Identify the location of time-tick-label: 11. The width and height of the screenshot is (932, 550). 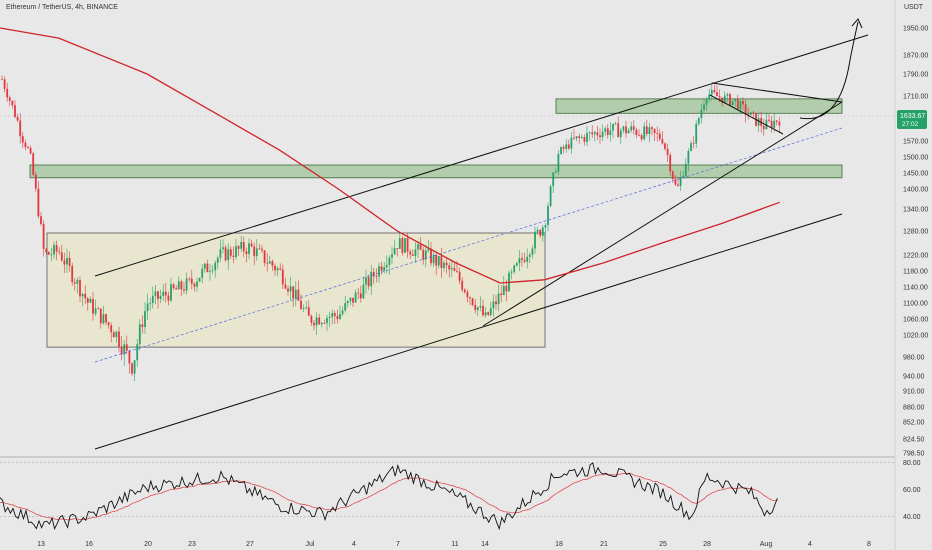
(454, 544).